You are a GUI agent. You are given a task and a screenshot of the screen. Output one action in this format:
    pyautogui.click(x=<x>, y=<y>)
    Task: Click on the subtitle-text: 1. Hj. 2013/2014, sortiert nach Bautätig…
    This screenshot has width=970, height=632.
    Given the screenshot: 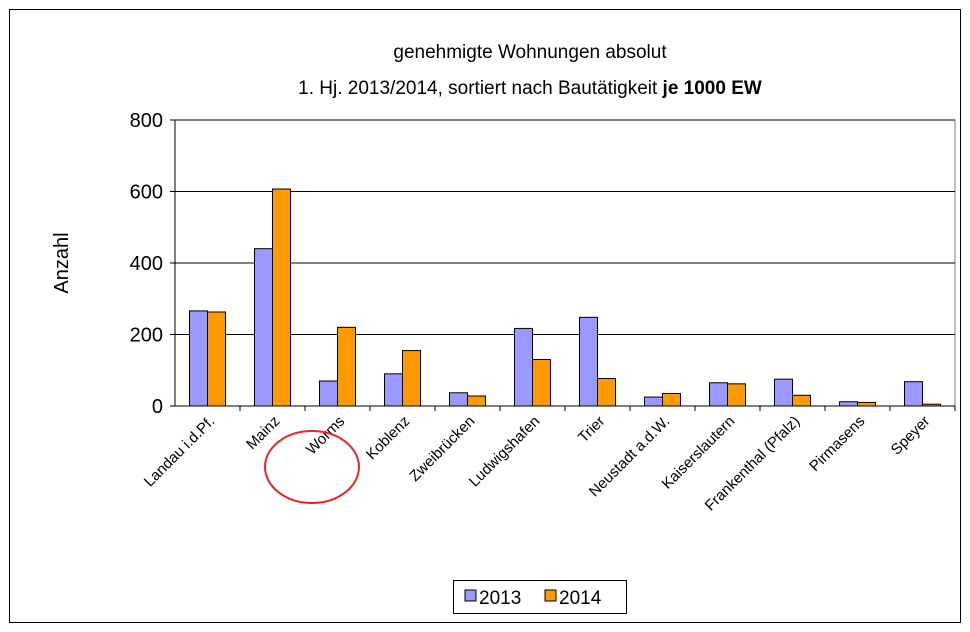 What is the action you would take?
    pyautogui.click(x=478, y=88)
    